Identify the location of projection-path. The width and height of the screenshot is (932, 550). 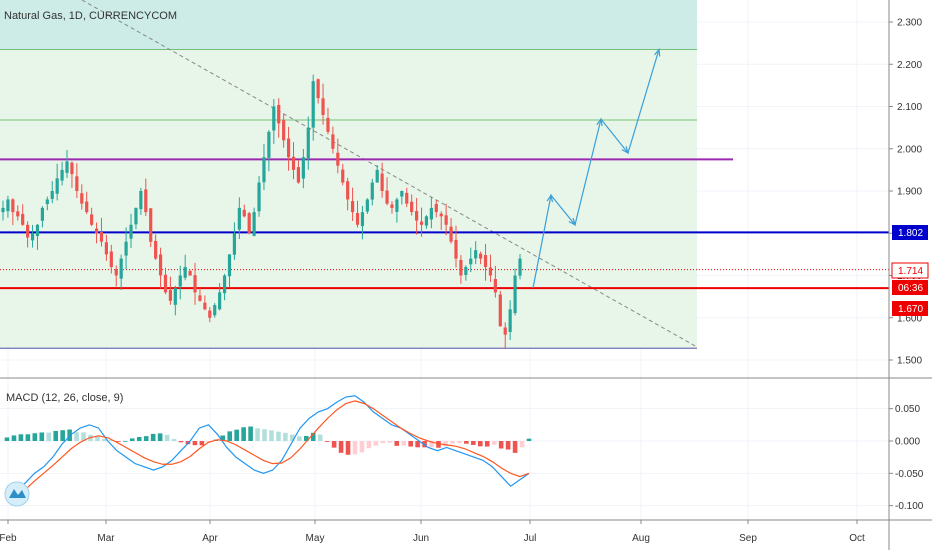
(596, 169).